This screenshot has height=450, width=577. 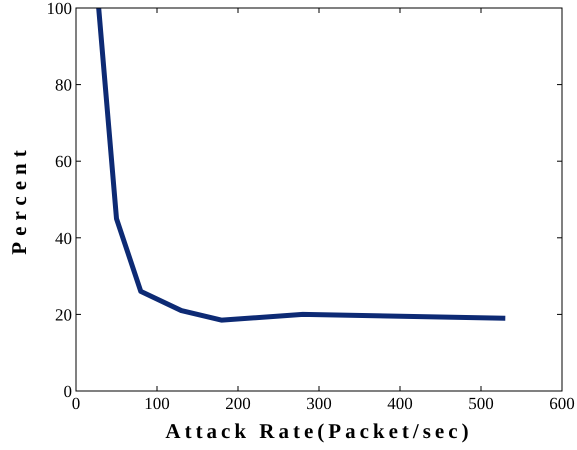 What do you see at coordinates (63, 85) in the screenshot?
I see `y-tick-label: 80` at bounding box center [63, 85].